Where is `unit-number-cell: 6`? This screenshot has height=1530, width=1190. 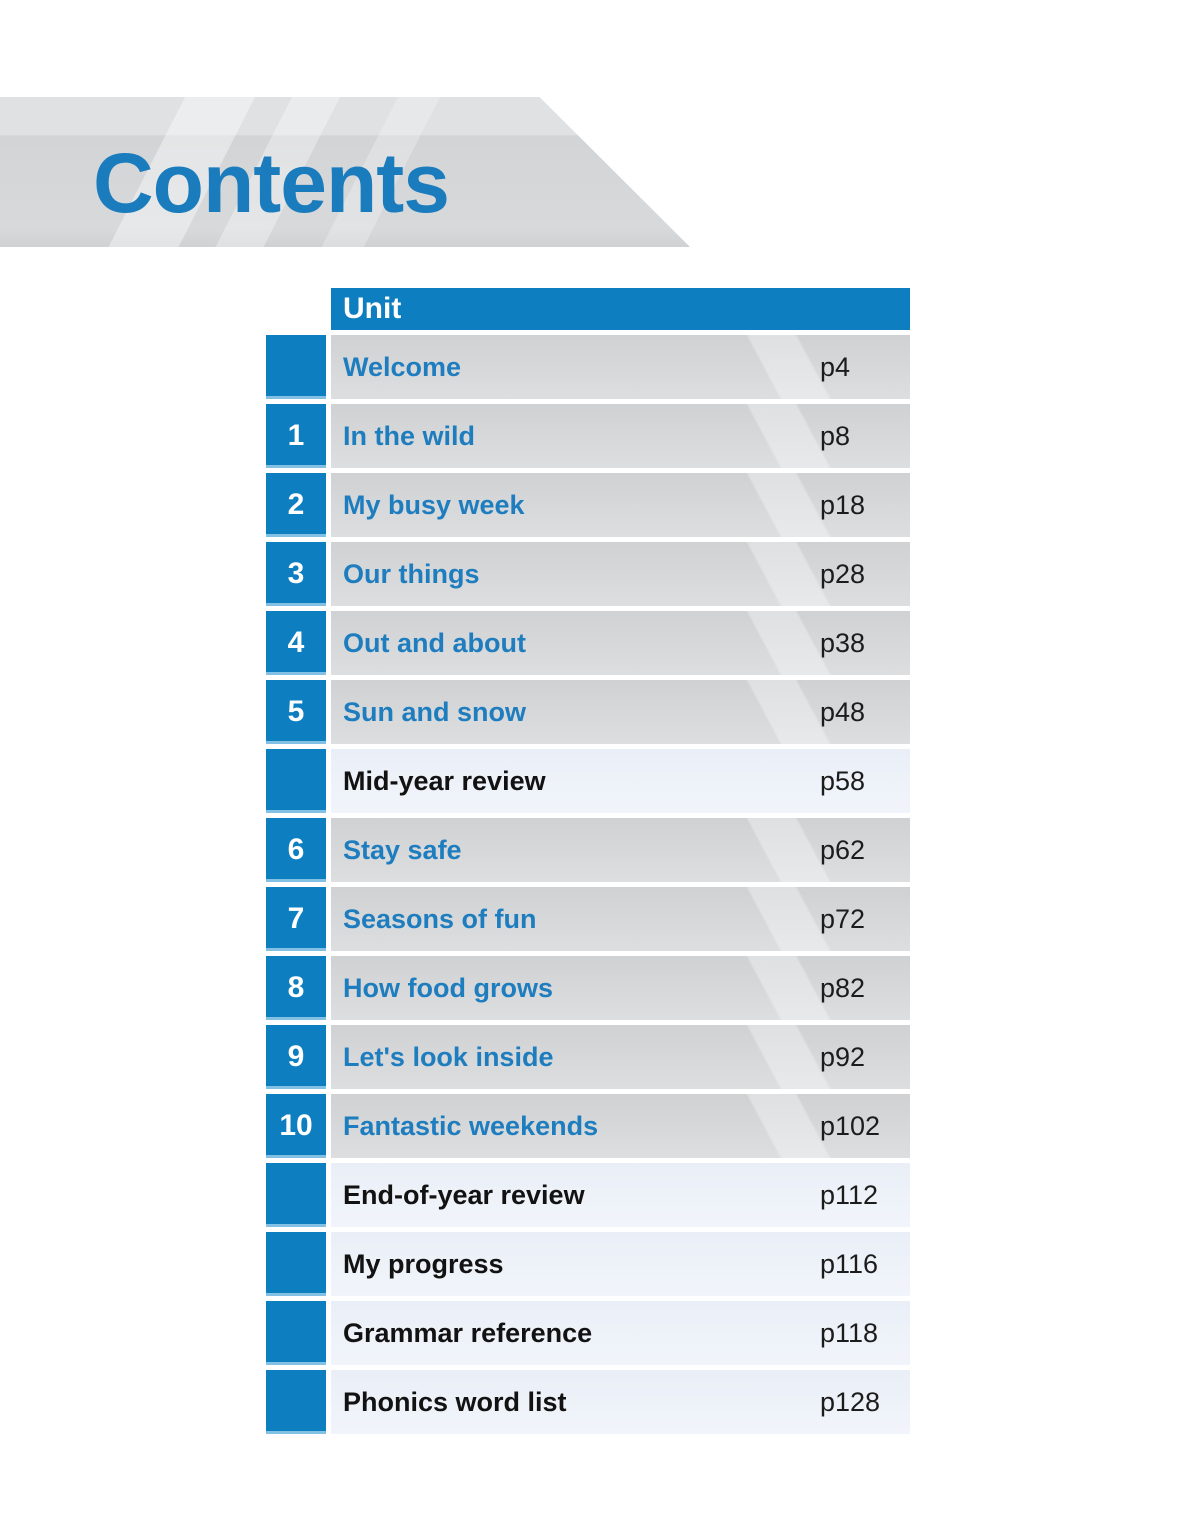
unit-number-cell: 6 is located at coordinates (296, 850).